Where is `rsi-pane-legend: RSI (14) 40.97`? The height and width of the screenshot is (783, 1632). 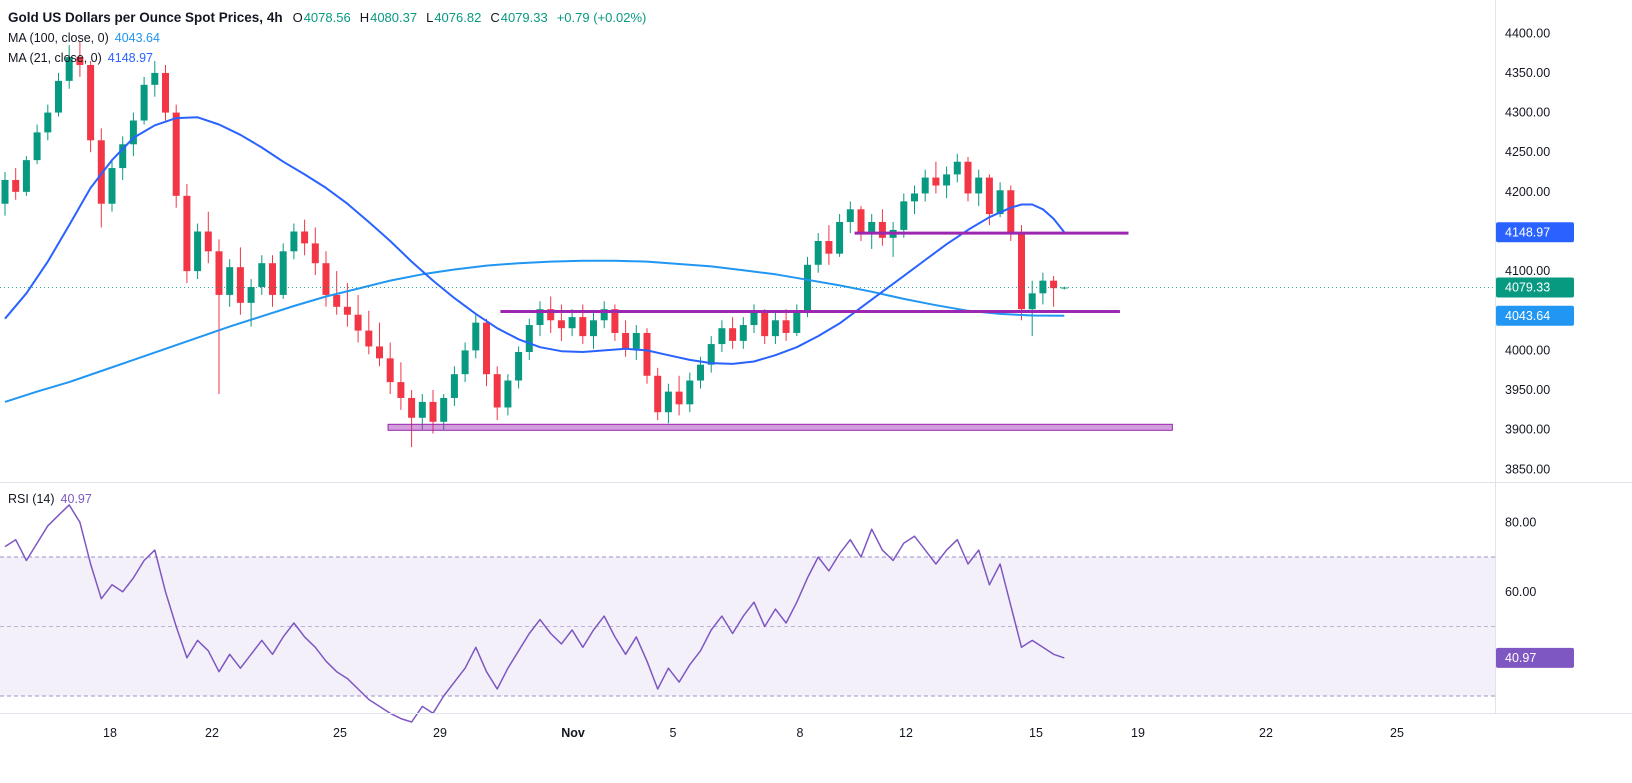 rsi-pane-legend: RSI (14) 40.97 is located at coordinates (50, 499).